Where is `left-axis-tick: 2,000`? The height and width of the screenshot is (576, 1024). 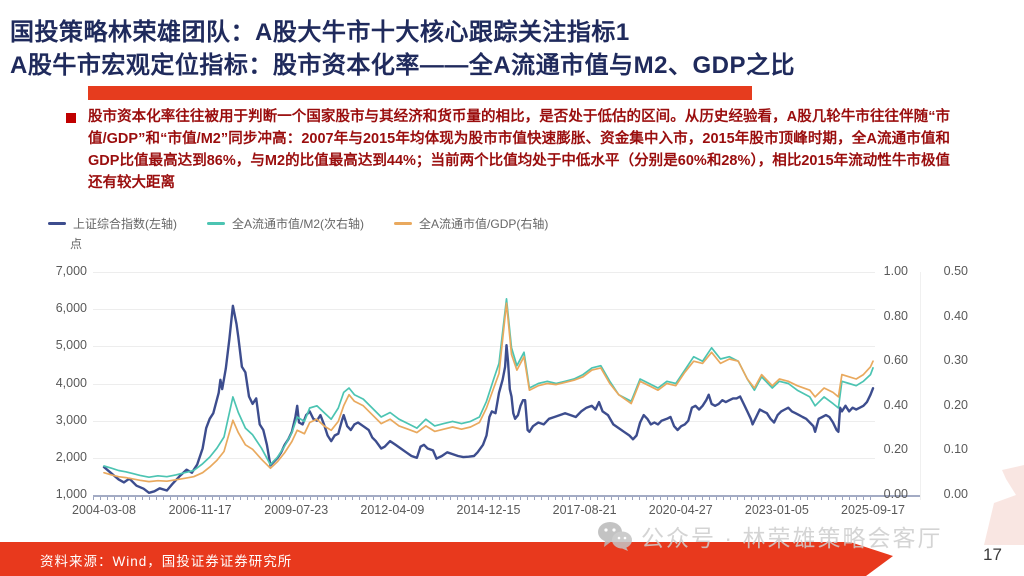
left-axis-tick: 2,000 is located at coordinates (71, 456).